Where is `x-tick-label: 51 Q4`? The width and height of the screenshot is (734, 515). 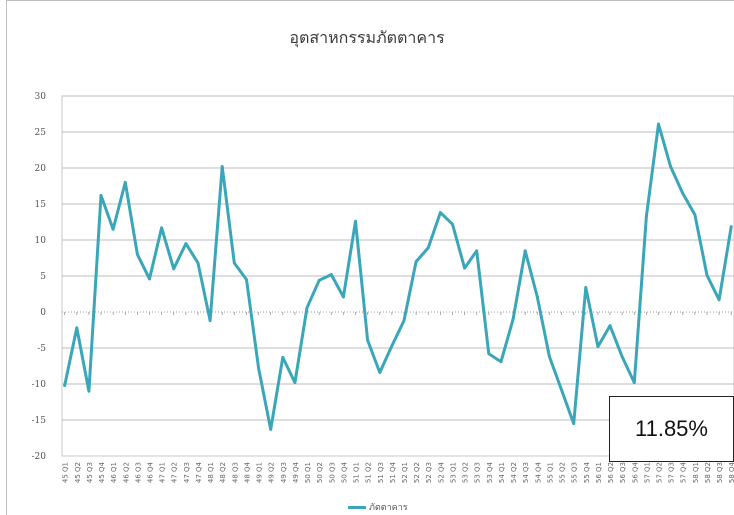
x-tick-label: 51 Q4 is located at coordinates (393, 472).